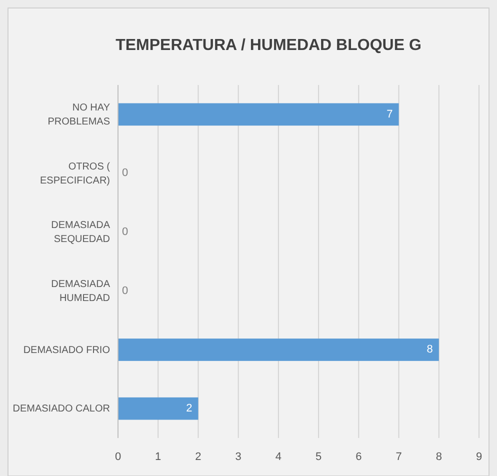  I want to click on y-tick-label: NO HAY PROBLEMAS, so click(79, 115).